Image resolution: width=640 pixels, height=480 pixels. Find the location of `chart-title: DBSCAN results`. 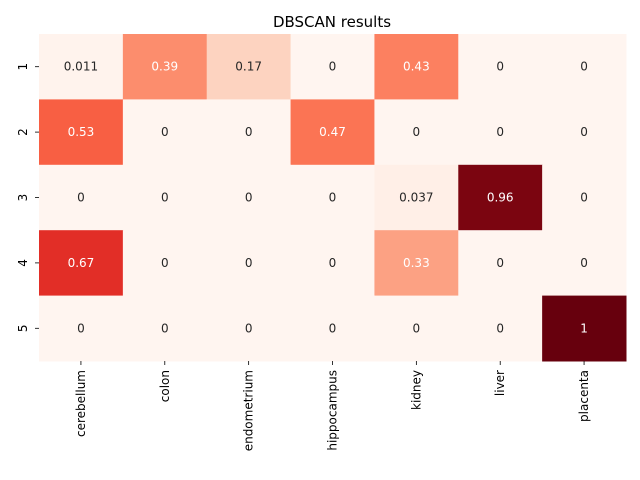

chart-title: DBSCAN results is located at coordinates (332, 22).